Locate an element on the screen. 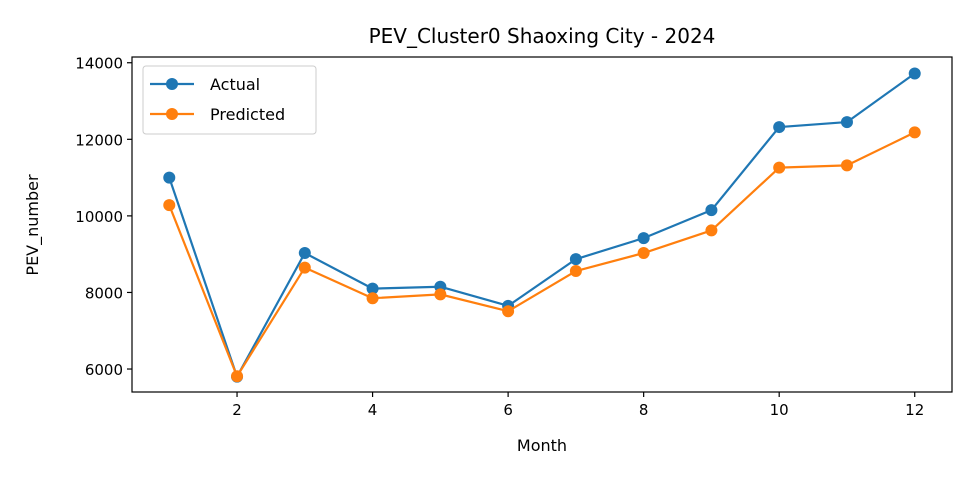  y-tick-label: 6000 is located at coordinates (104, 370).